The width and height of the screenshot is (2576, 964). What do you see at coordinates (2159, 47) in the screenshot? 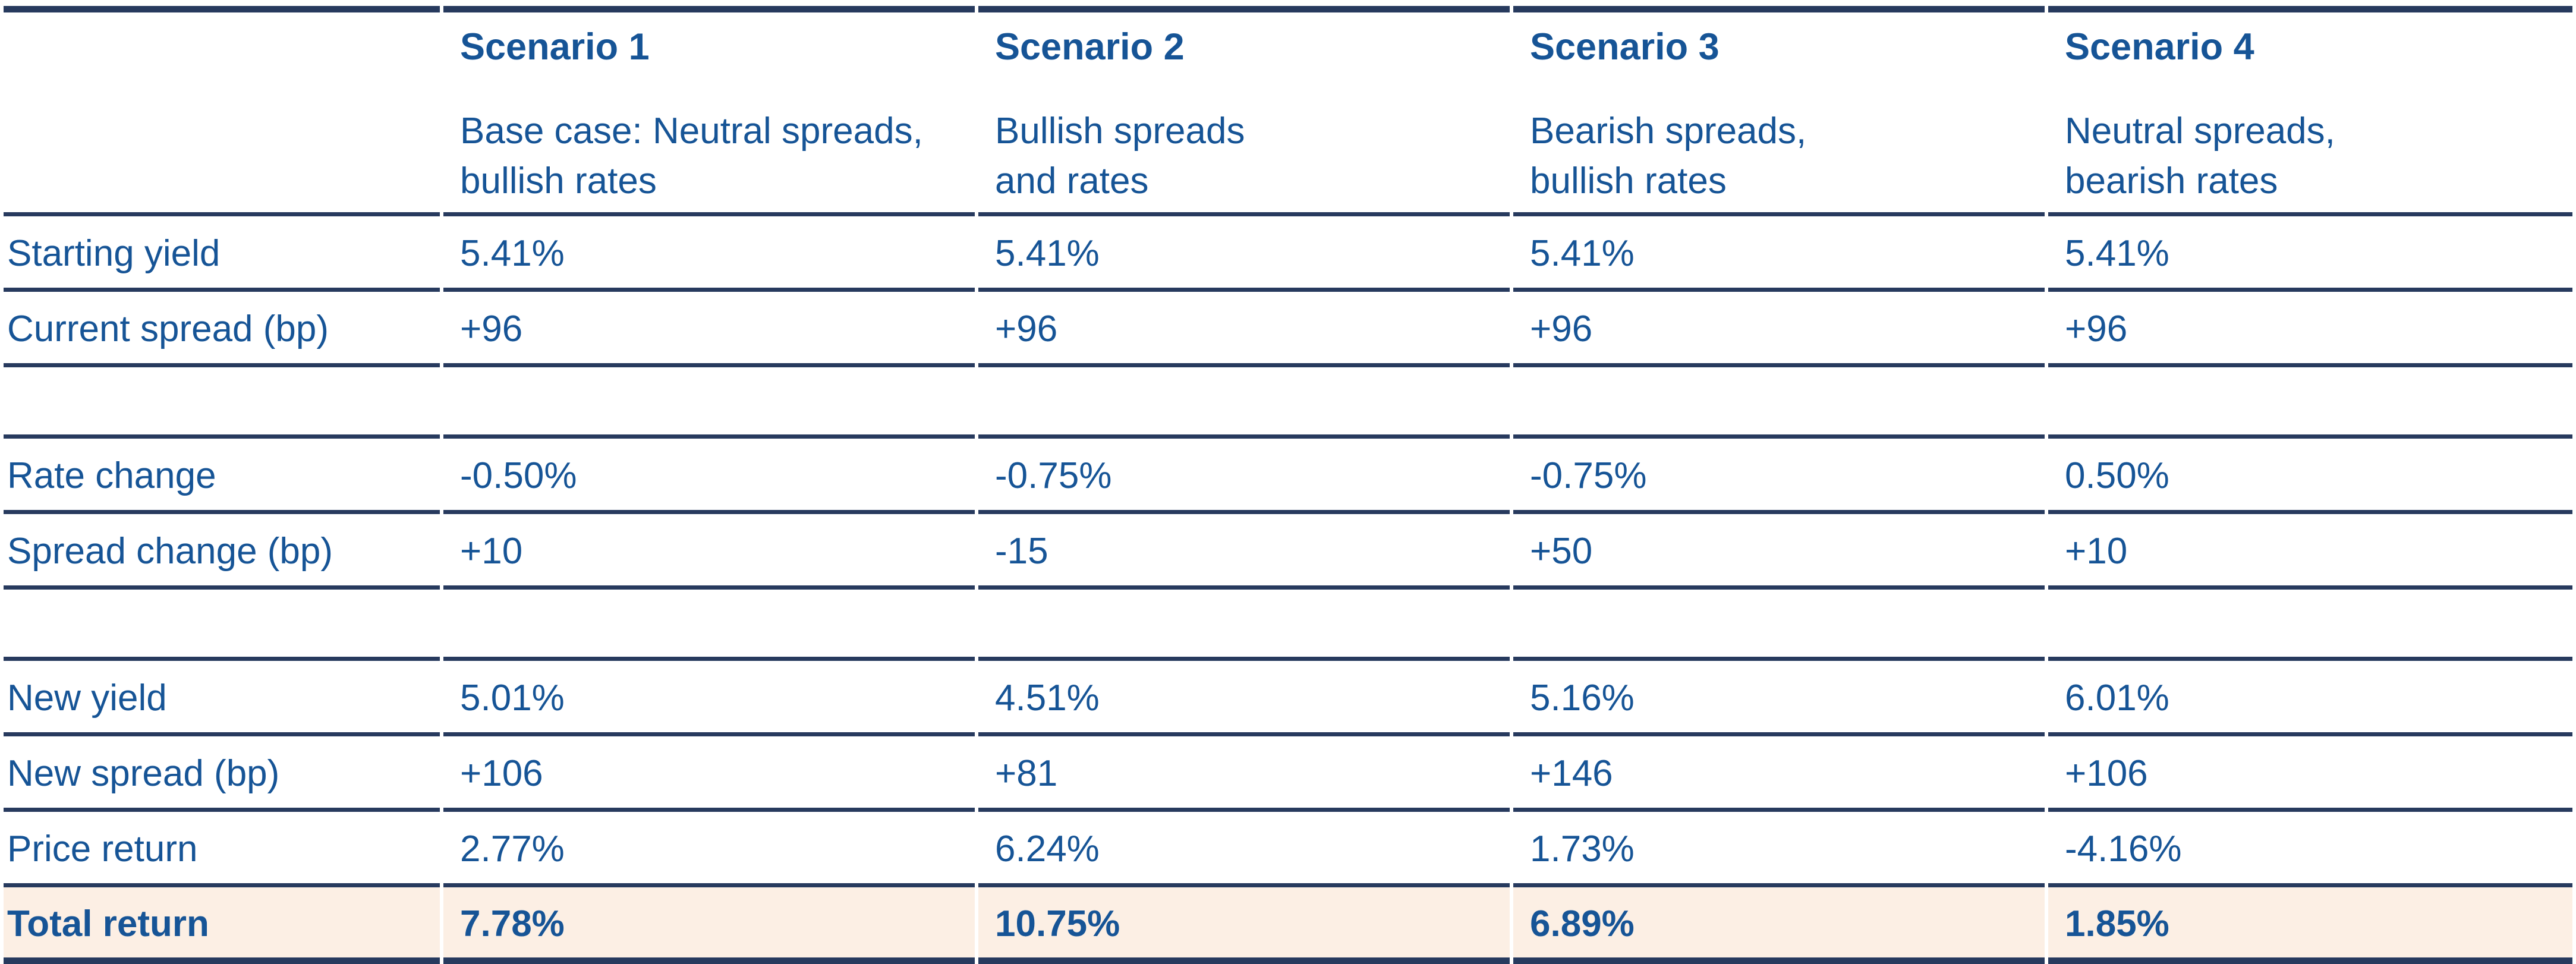
I see `scenario-title: Scenario 4` at bounding box center [2159, 47].